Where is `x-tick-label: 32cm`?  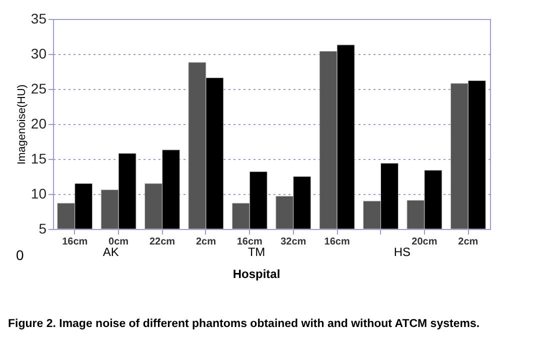 x-tick-label: 32cm is located at coordinates (293, 242).